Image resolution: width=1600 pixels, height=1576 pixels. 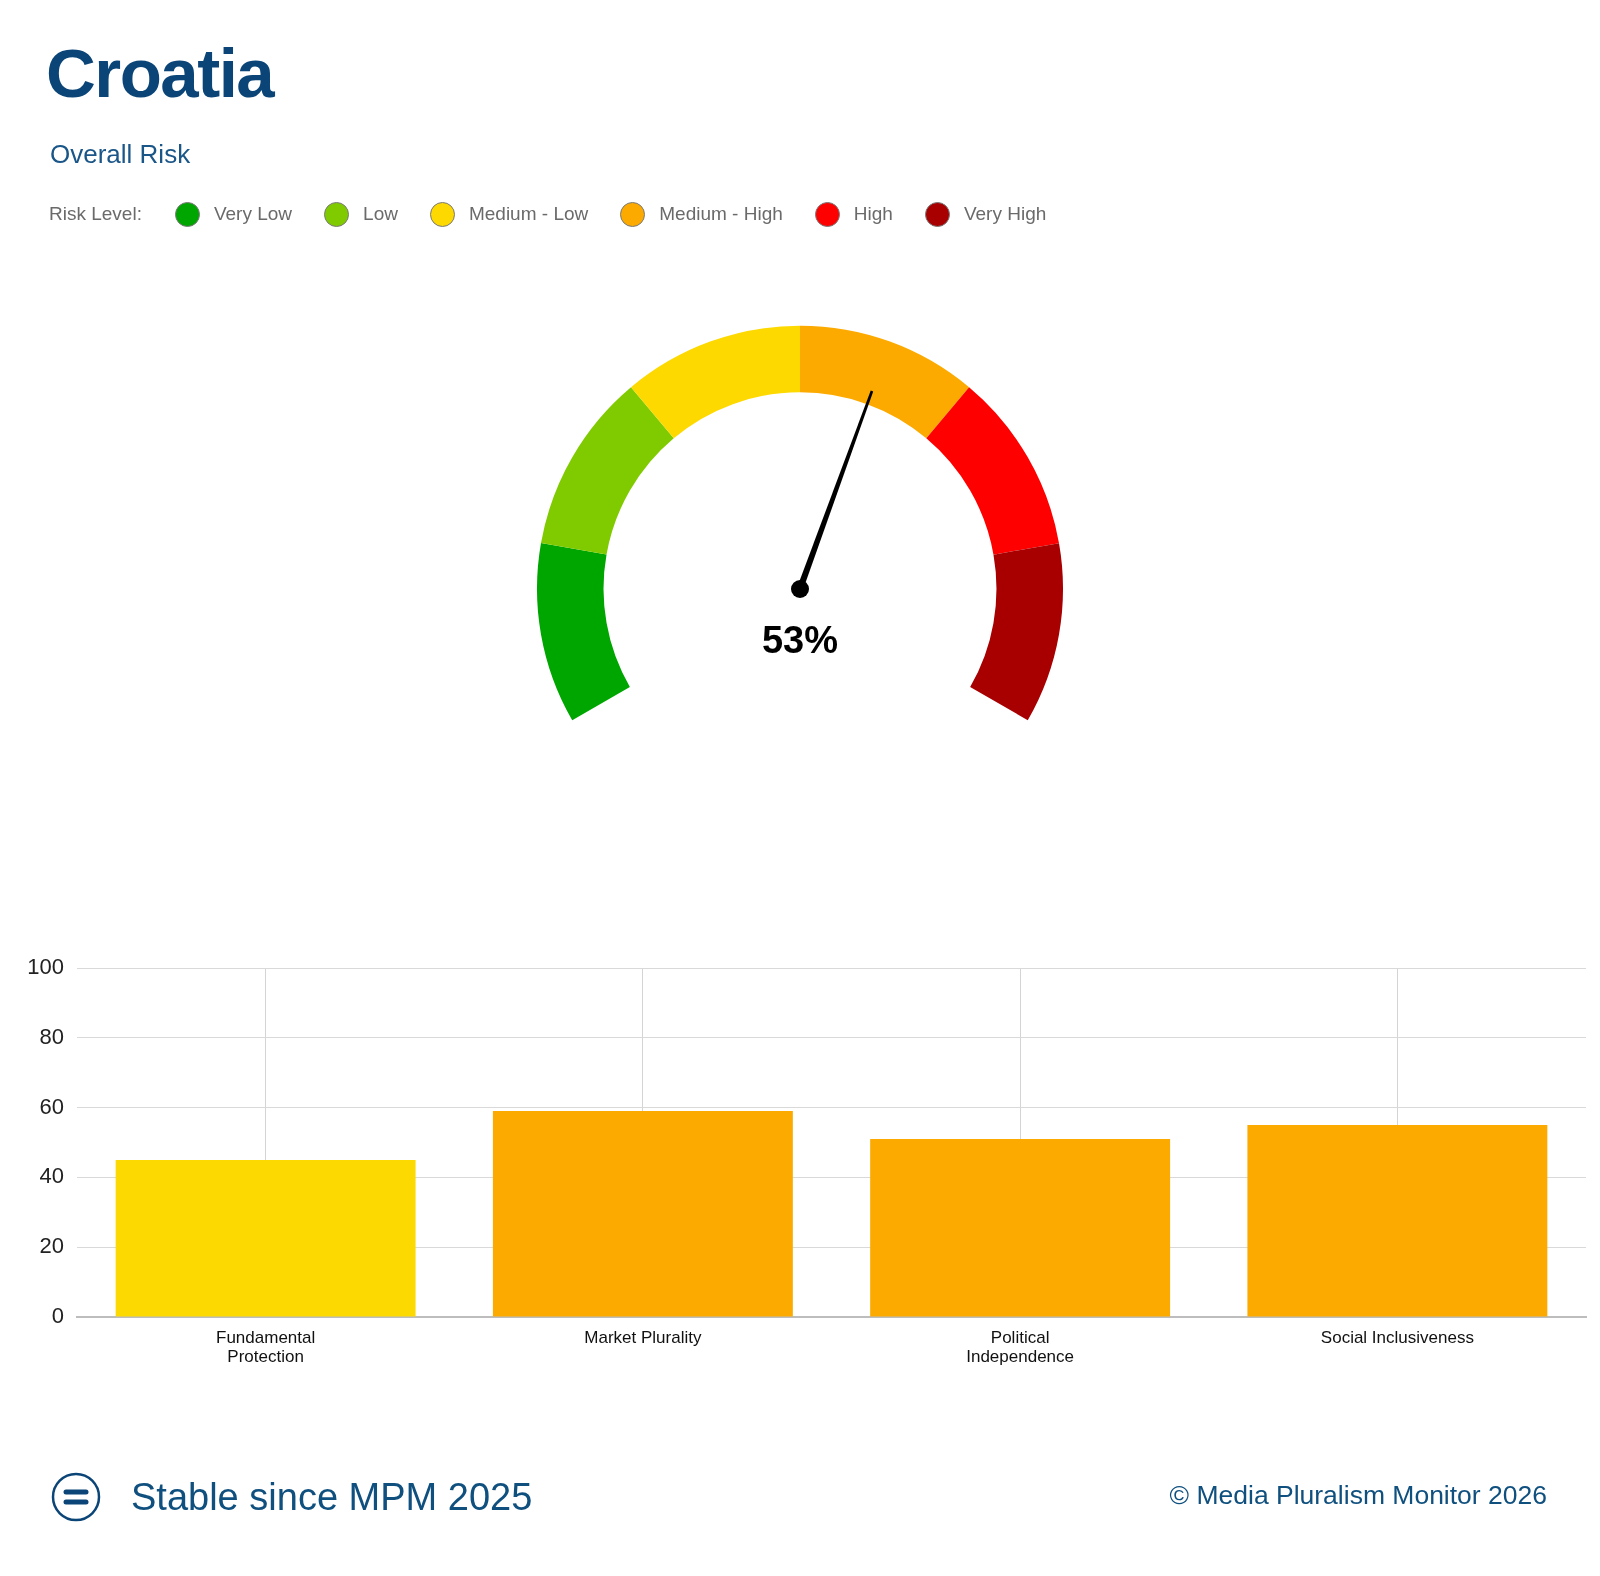 What do you see at coordinates (873, 214) in the screenshot?
I see `legend-label: High` at bounding box center [873, 214].